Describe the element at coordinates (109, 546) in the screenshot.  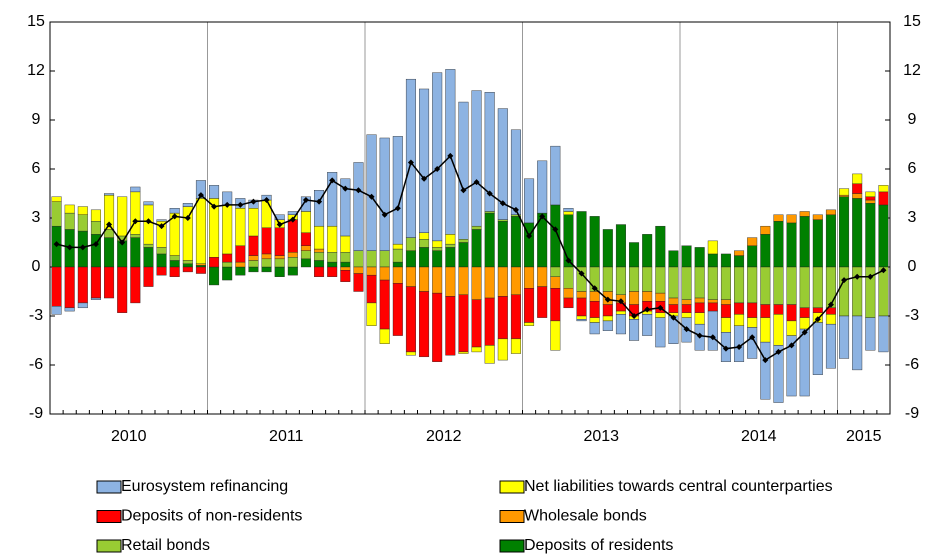
I see `legend-swatch` at that location.